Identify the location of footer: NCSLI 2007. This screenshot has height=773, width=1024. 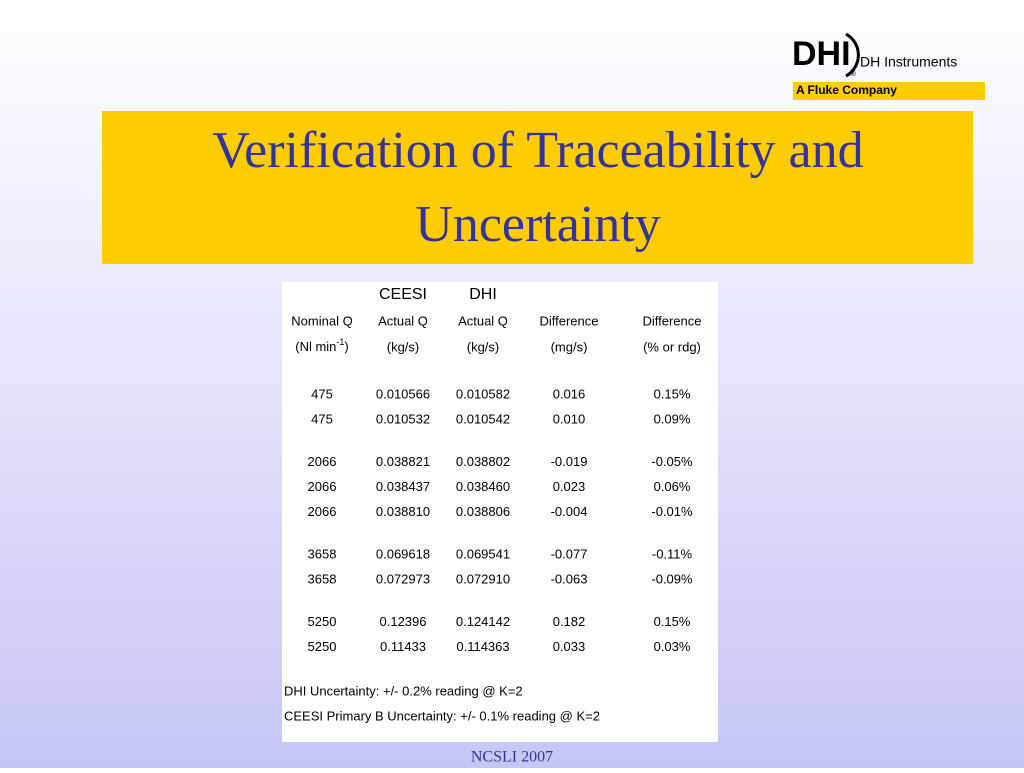
(512, 757).